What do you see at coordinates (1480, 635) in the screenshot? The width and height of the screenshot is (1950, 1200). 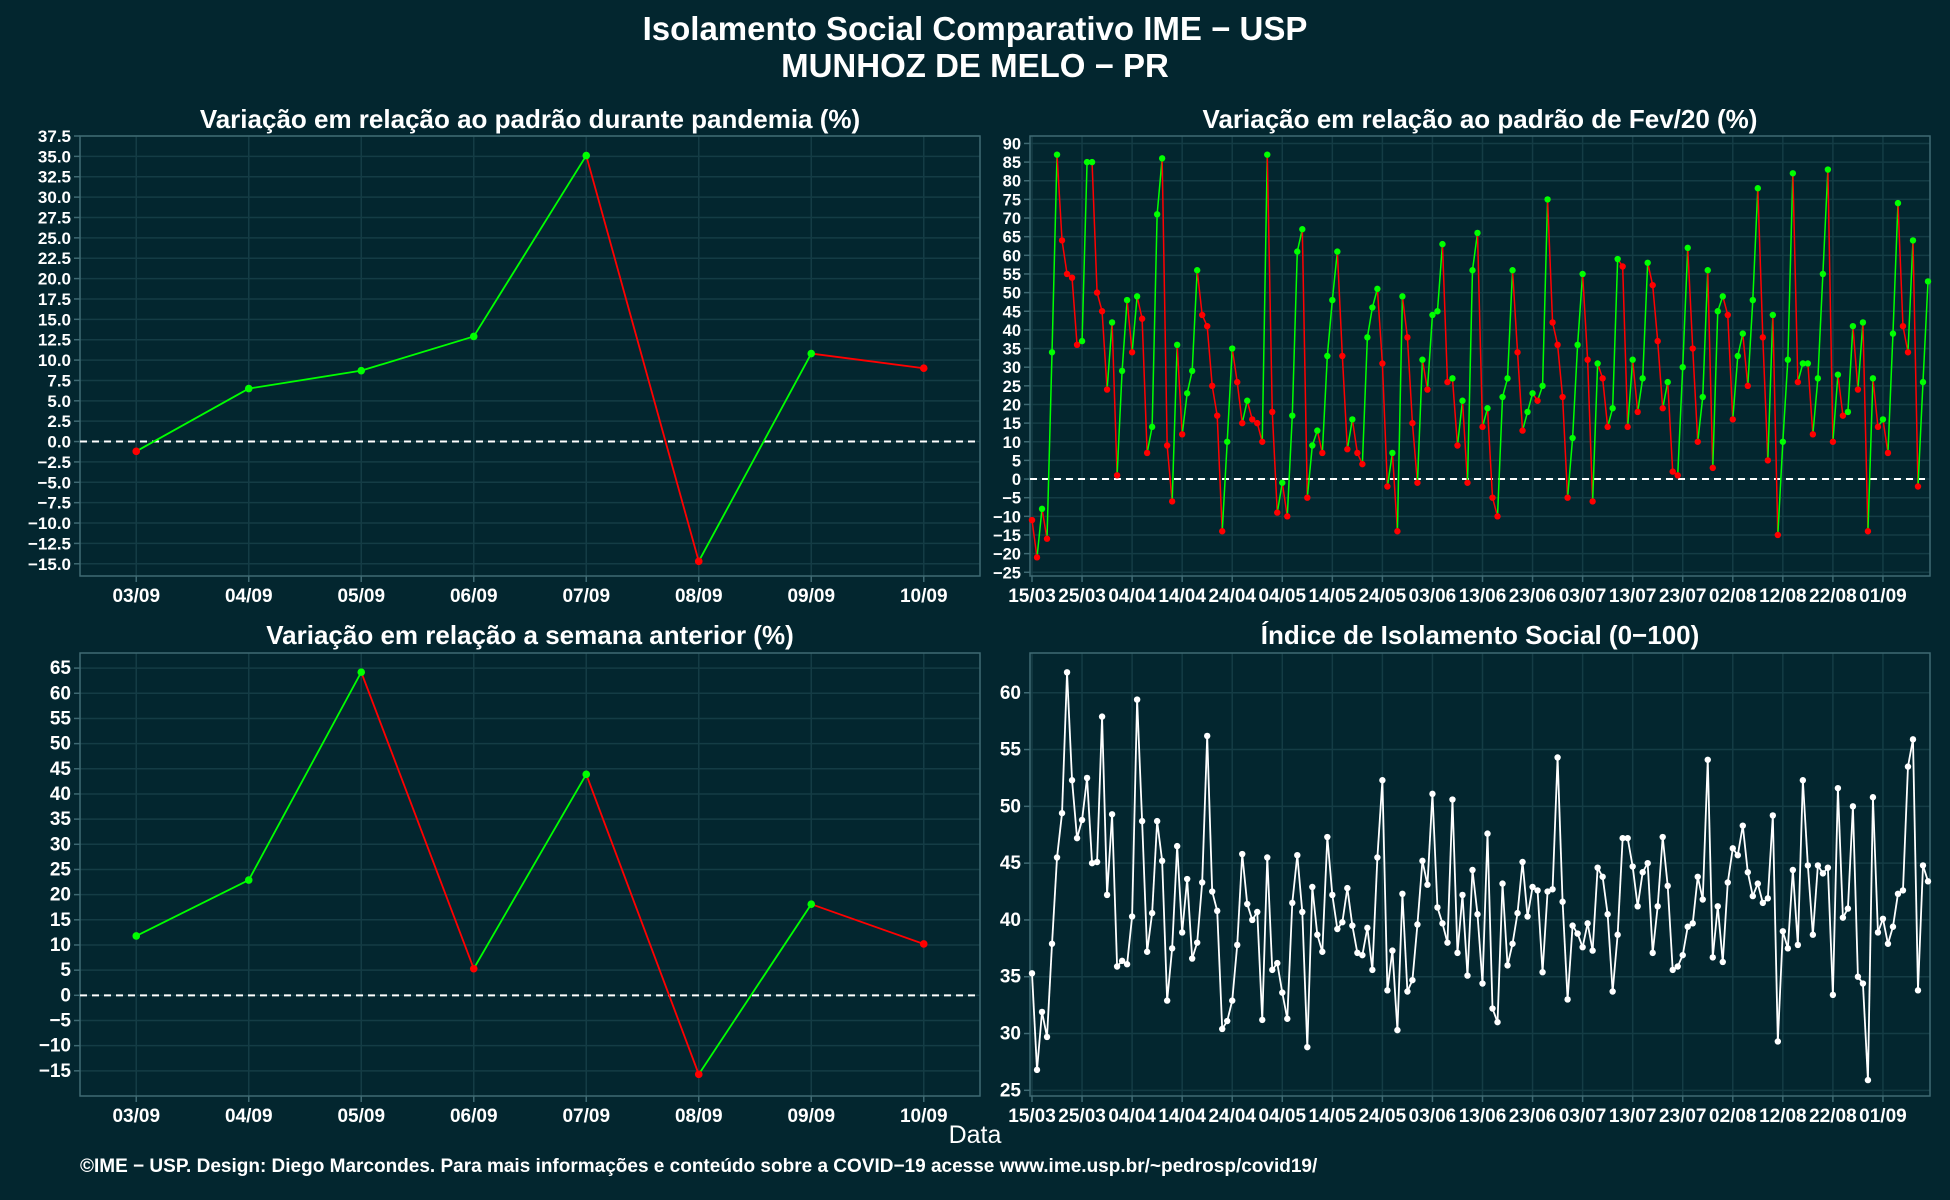 I see `panel-title-indice: Índice de Isolamento Social (0−100)` at bounding box center [1480, 635].